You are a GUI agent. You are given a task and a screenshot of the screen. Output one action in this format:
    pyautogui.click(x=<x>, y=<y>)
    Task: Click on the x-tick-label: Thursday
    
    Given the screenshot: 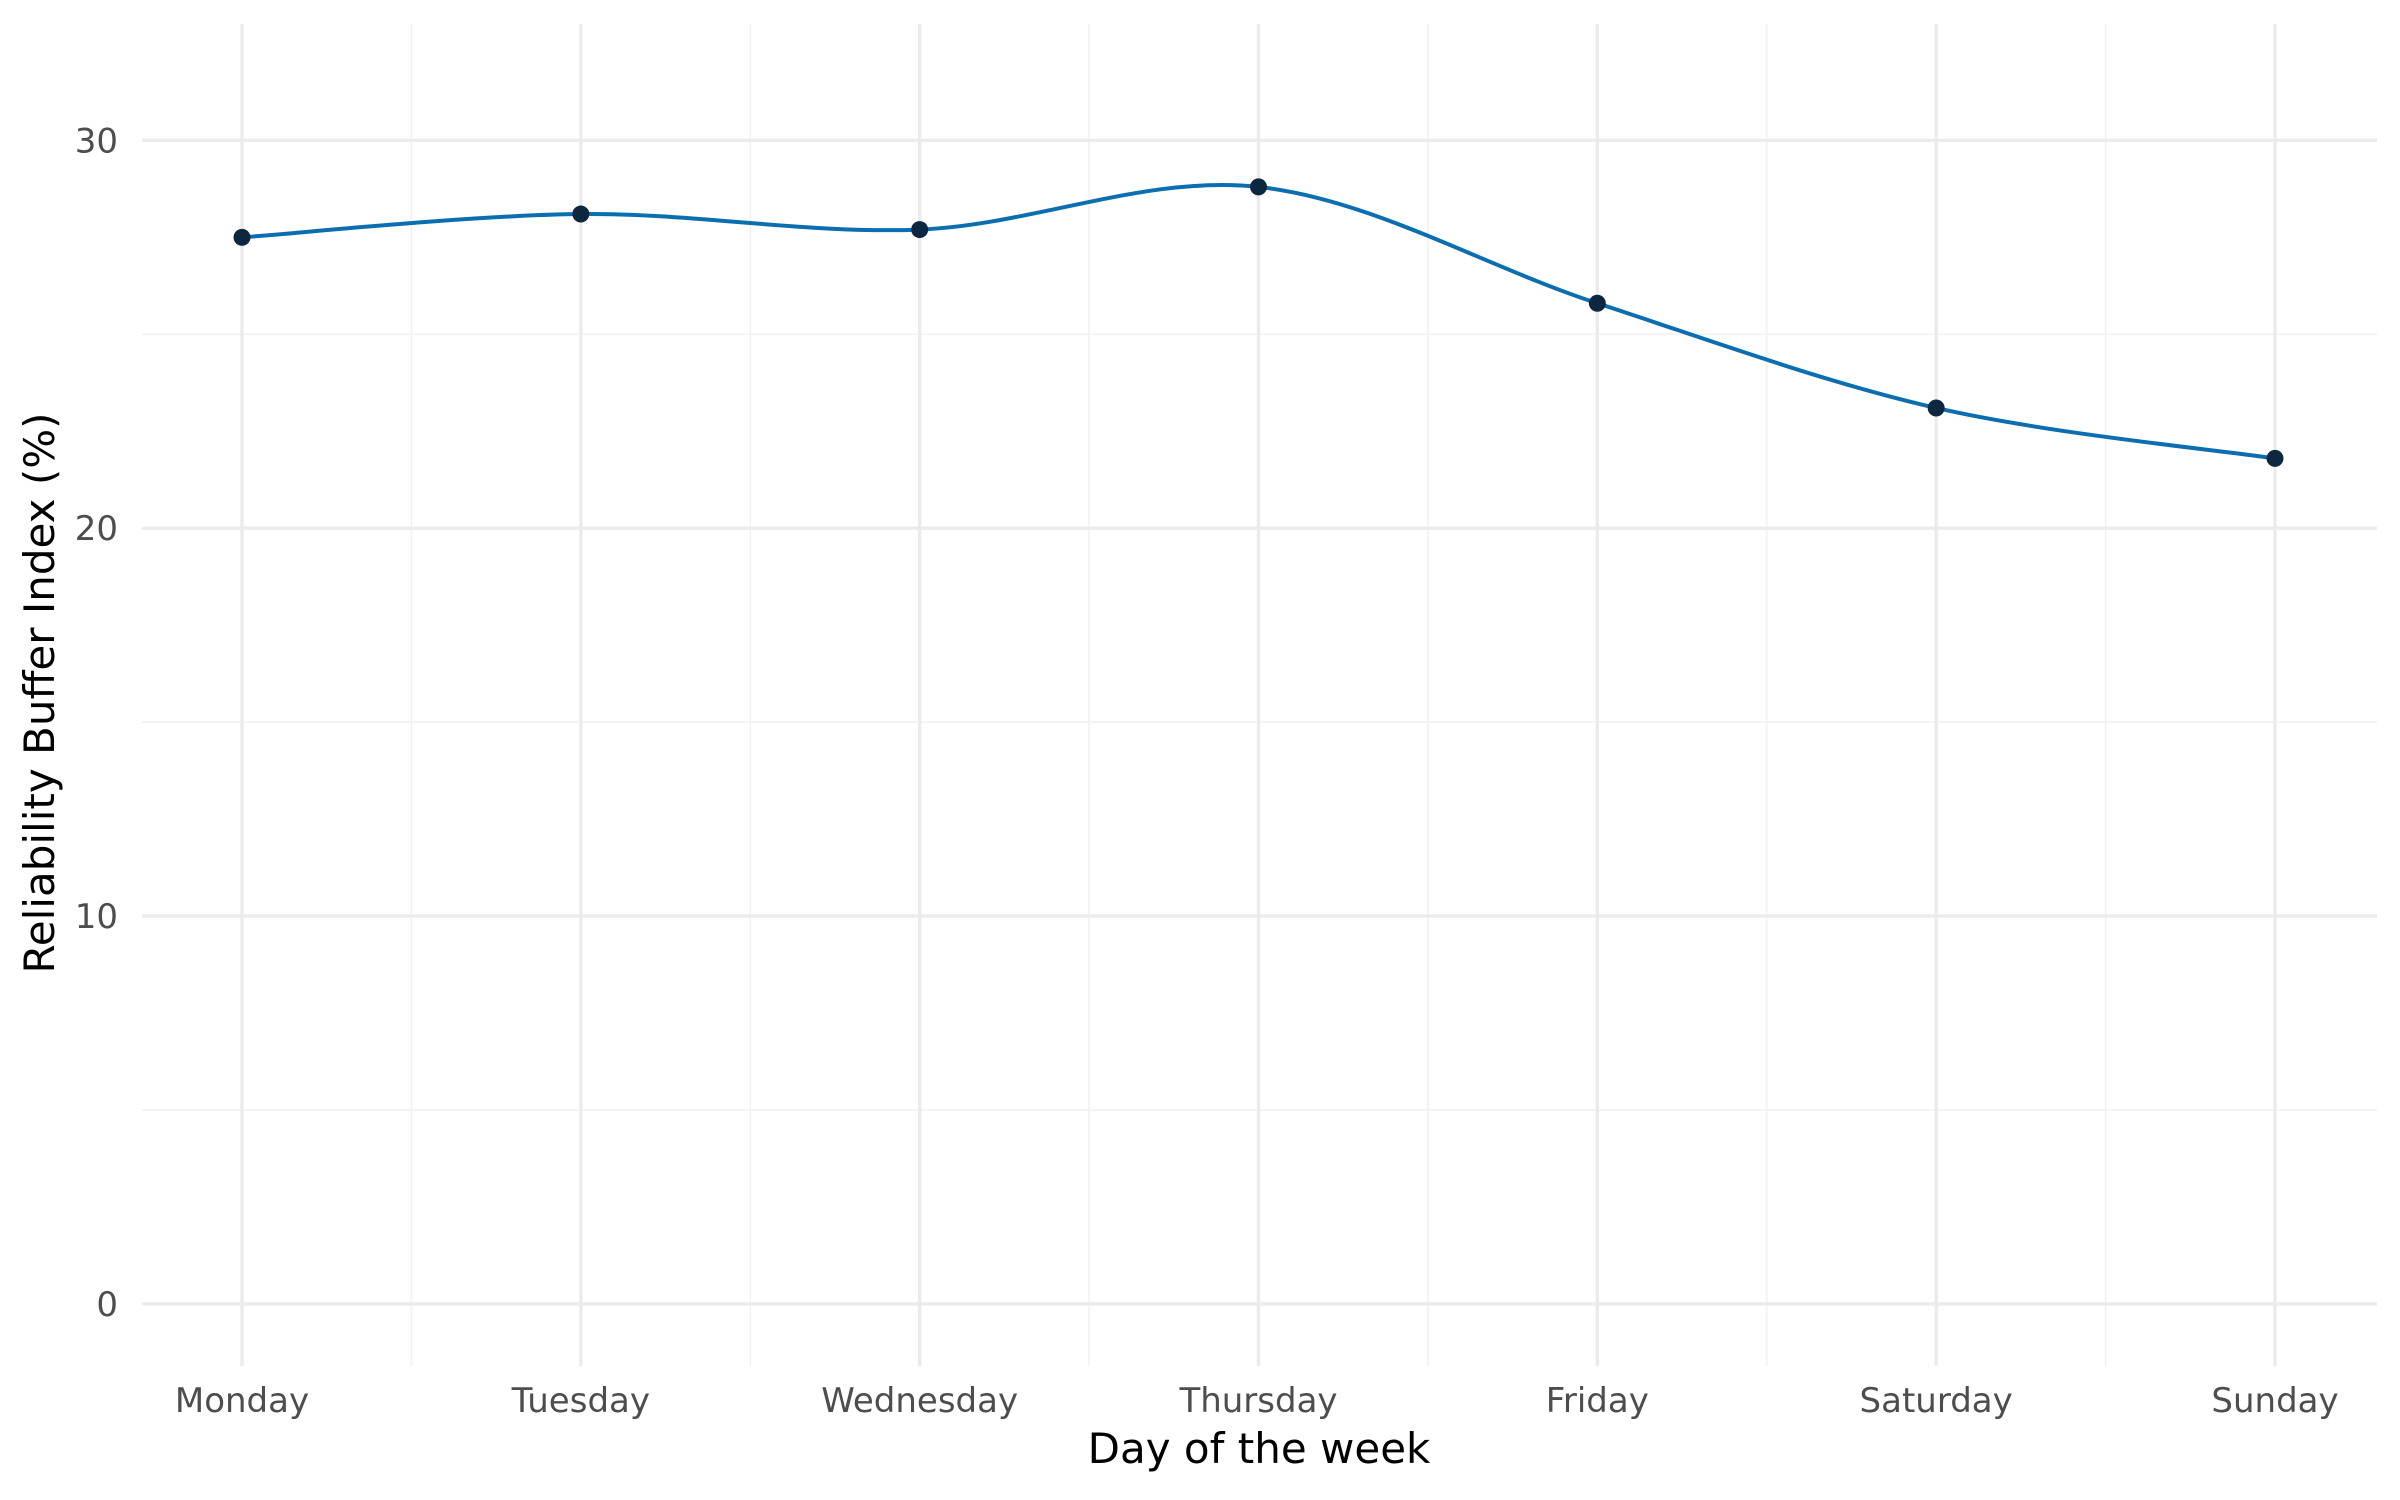 What is the action you would take?
    pyautogui.click(x=1257, y=1401)
    